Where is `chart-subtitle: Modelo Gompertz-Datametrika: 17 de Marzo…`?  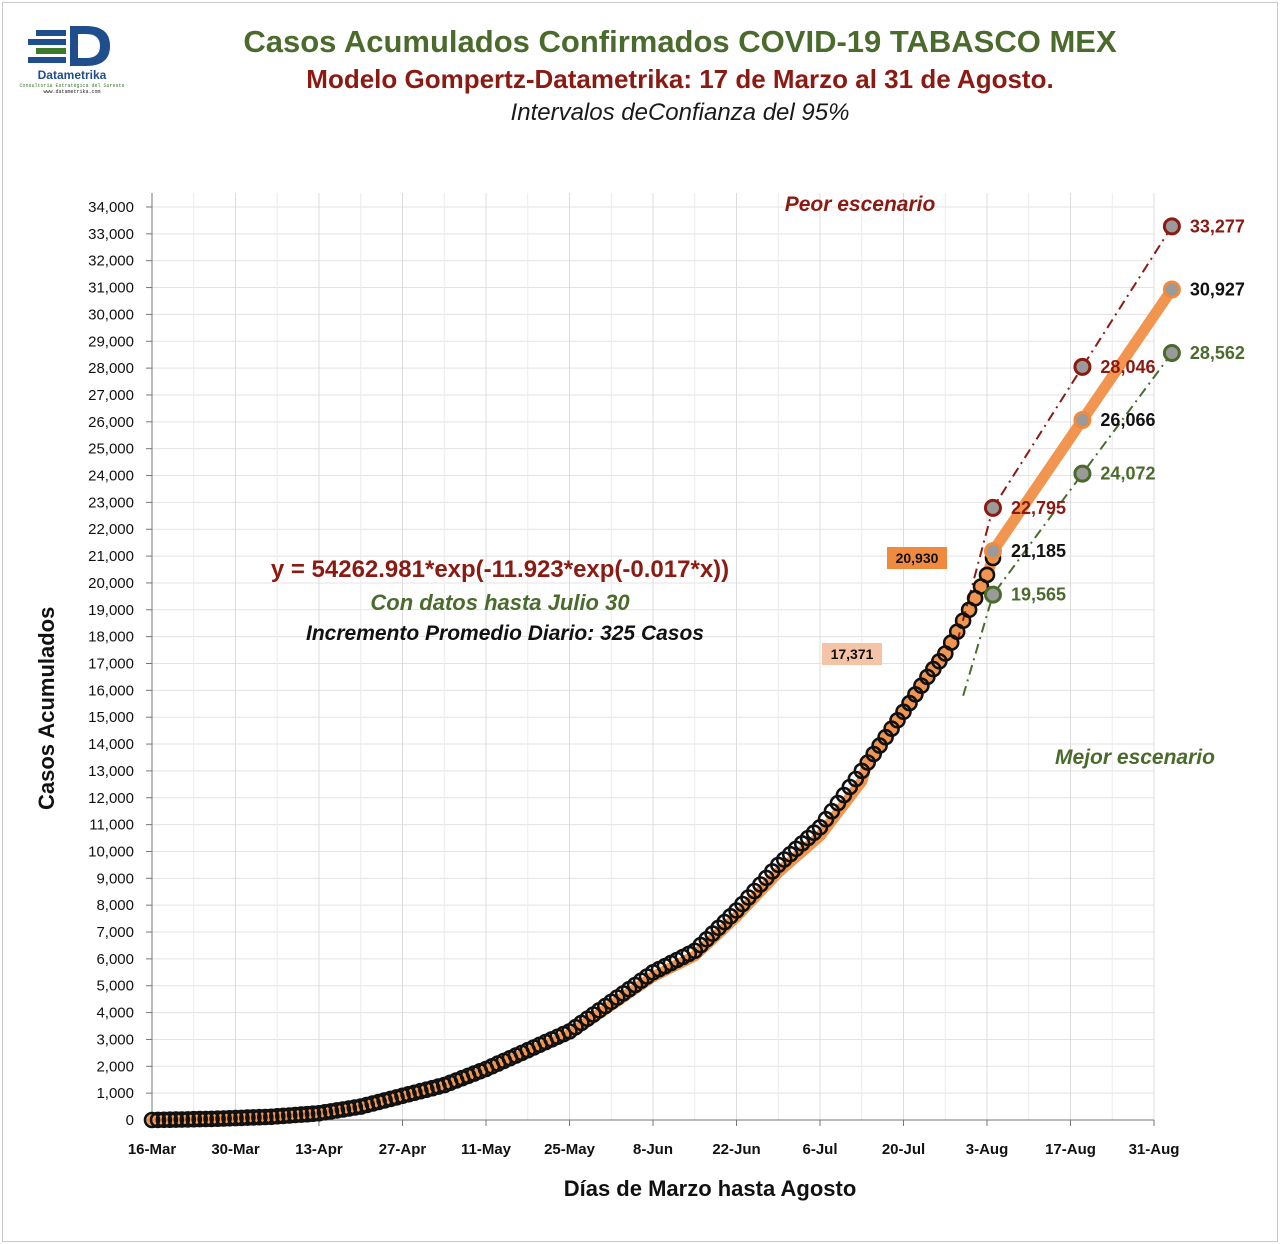 chart-subtitle: Modelo Gompertz-Datametrika: 17 de Marzo… is located at coordinates (680, 79).